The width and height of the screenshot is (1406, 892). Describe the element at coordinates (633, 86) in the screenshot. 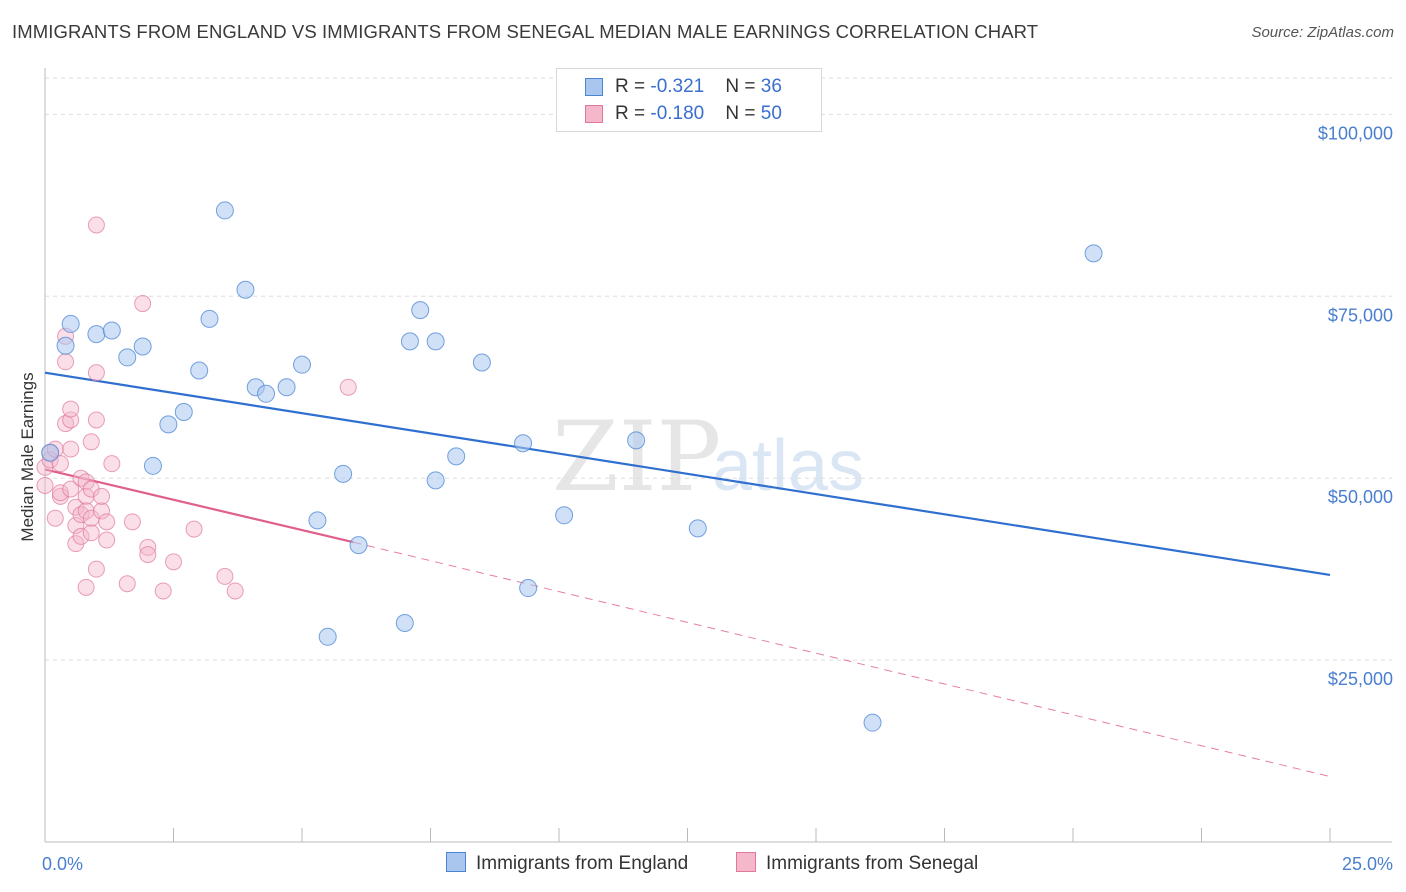

I see `england-r-label: R =` at that location.